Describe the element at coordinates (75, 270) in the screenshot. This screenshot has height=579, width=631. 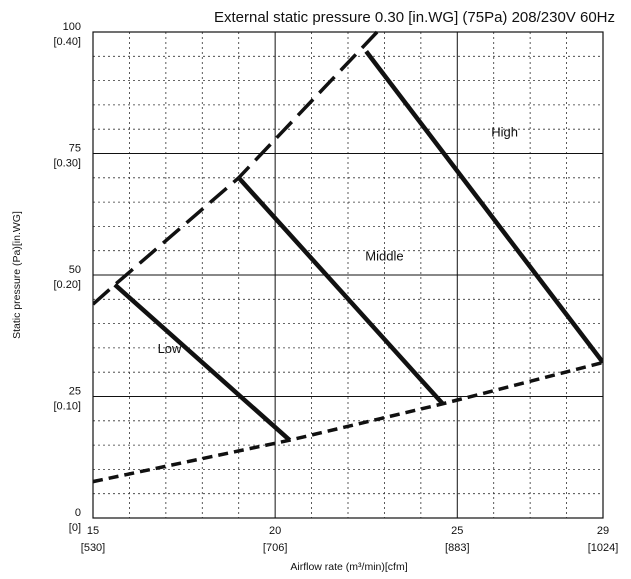
I see `y-tick-label: 50` at that location.